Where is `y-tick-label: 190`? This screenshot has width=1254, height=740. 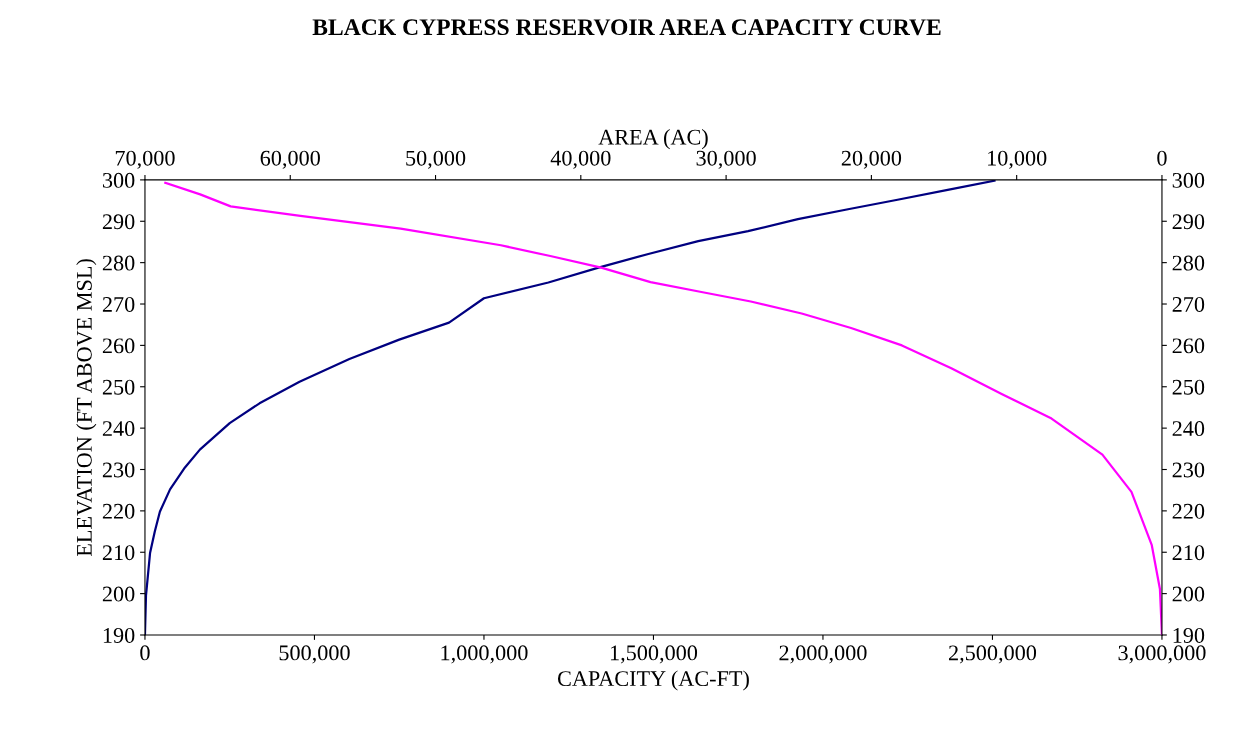 y-tick-label: 190 is located at coordinates (119, 635).